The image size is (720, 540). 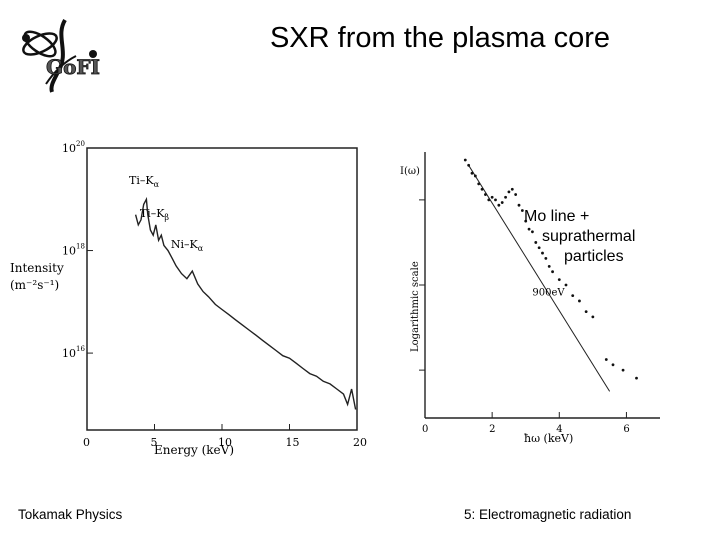 I want to click on slide-title: SXR from the plasma core, so click(x=440, y=38).